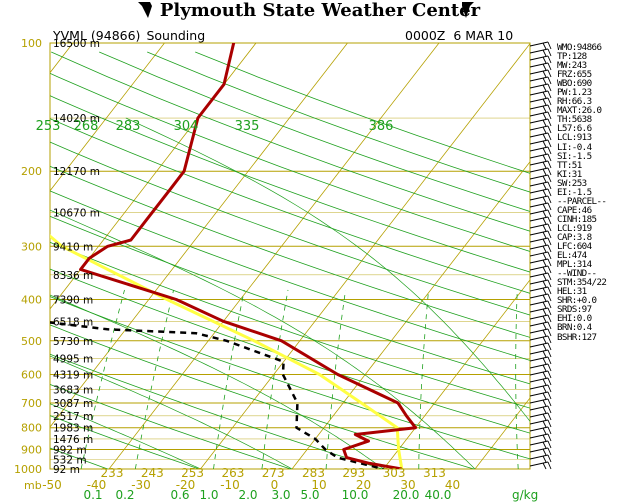 This screenshot has height=503, width=640. What do you see at coordinates (572, 57) in the screenshot?
I see `stat-line: TP:128` at bounding box center [572, 57].